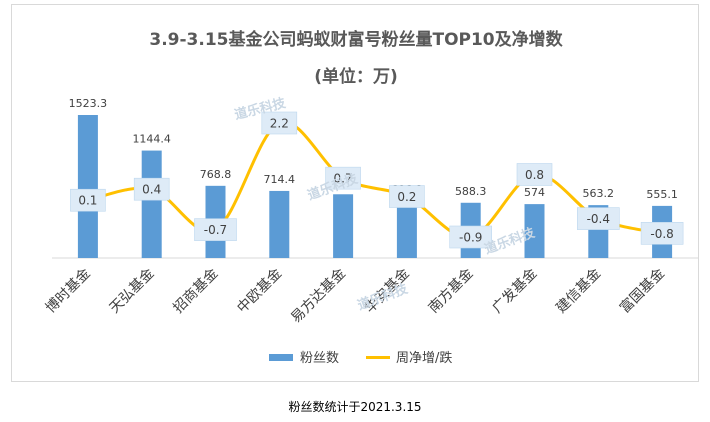 This screenshot has height=422, width=710. Describe the element at coordinates (471, 191) in the screenshot. I see `bar-value-label-6: 588.3` at that location.